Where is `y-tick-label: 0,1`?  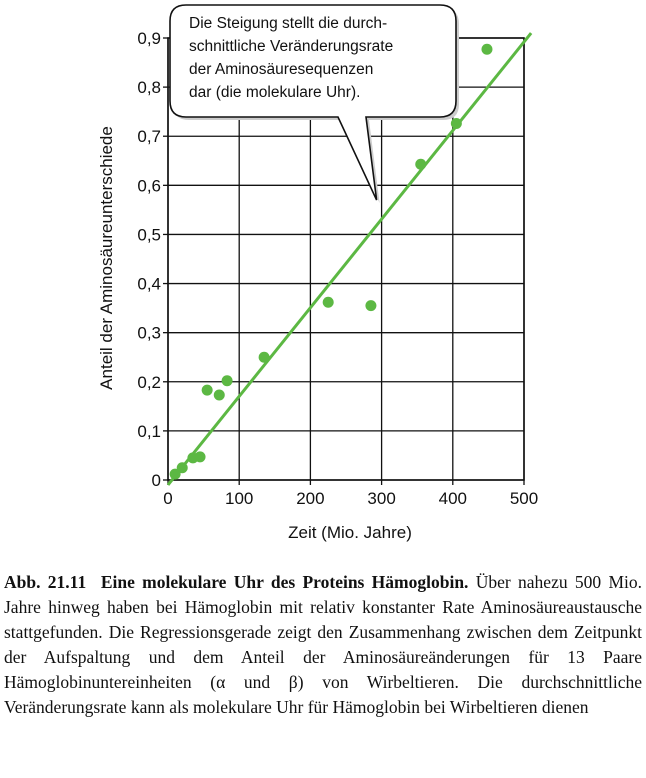
y-tick-label: 0,1 is located at coordinates (149, 431).